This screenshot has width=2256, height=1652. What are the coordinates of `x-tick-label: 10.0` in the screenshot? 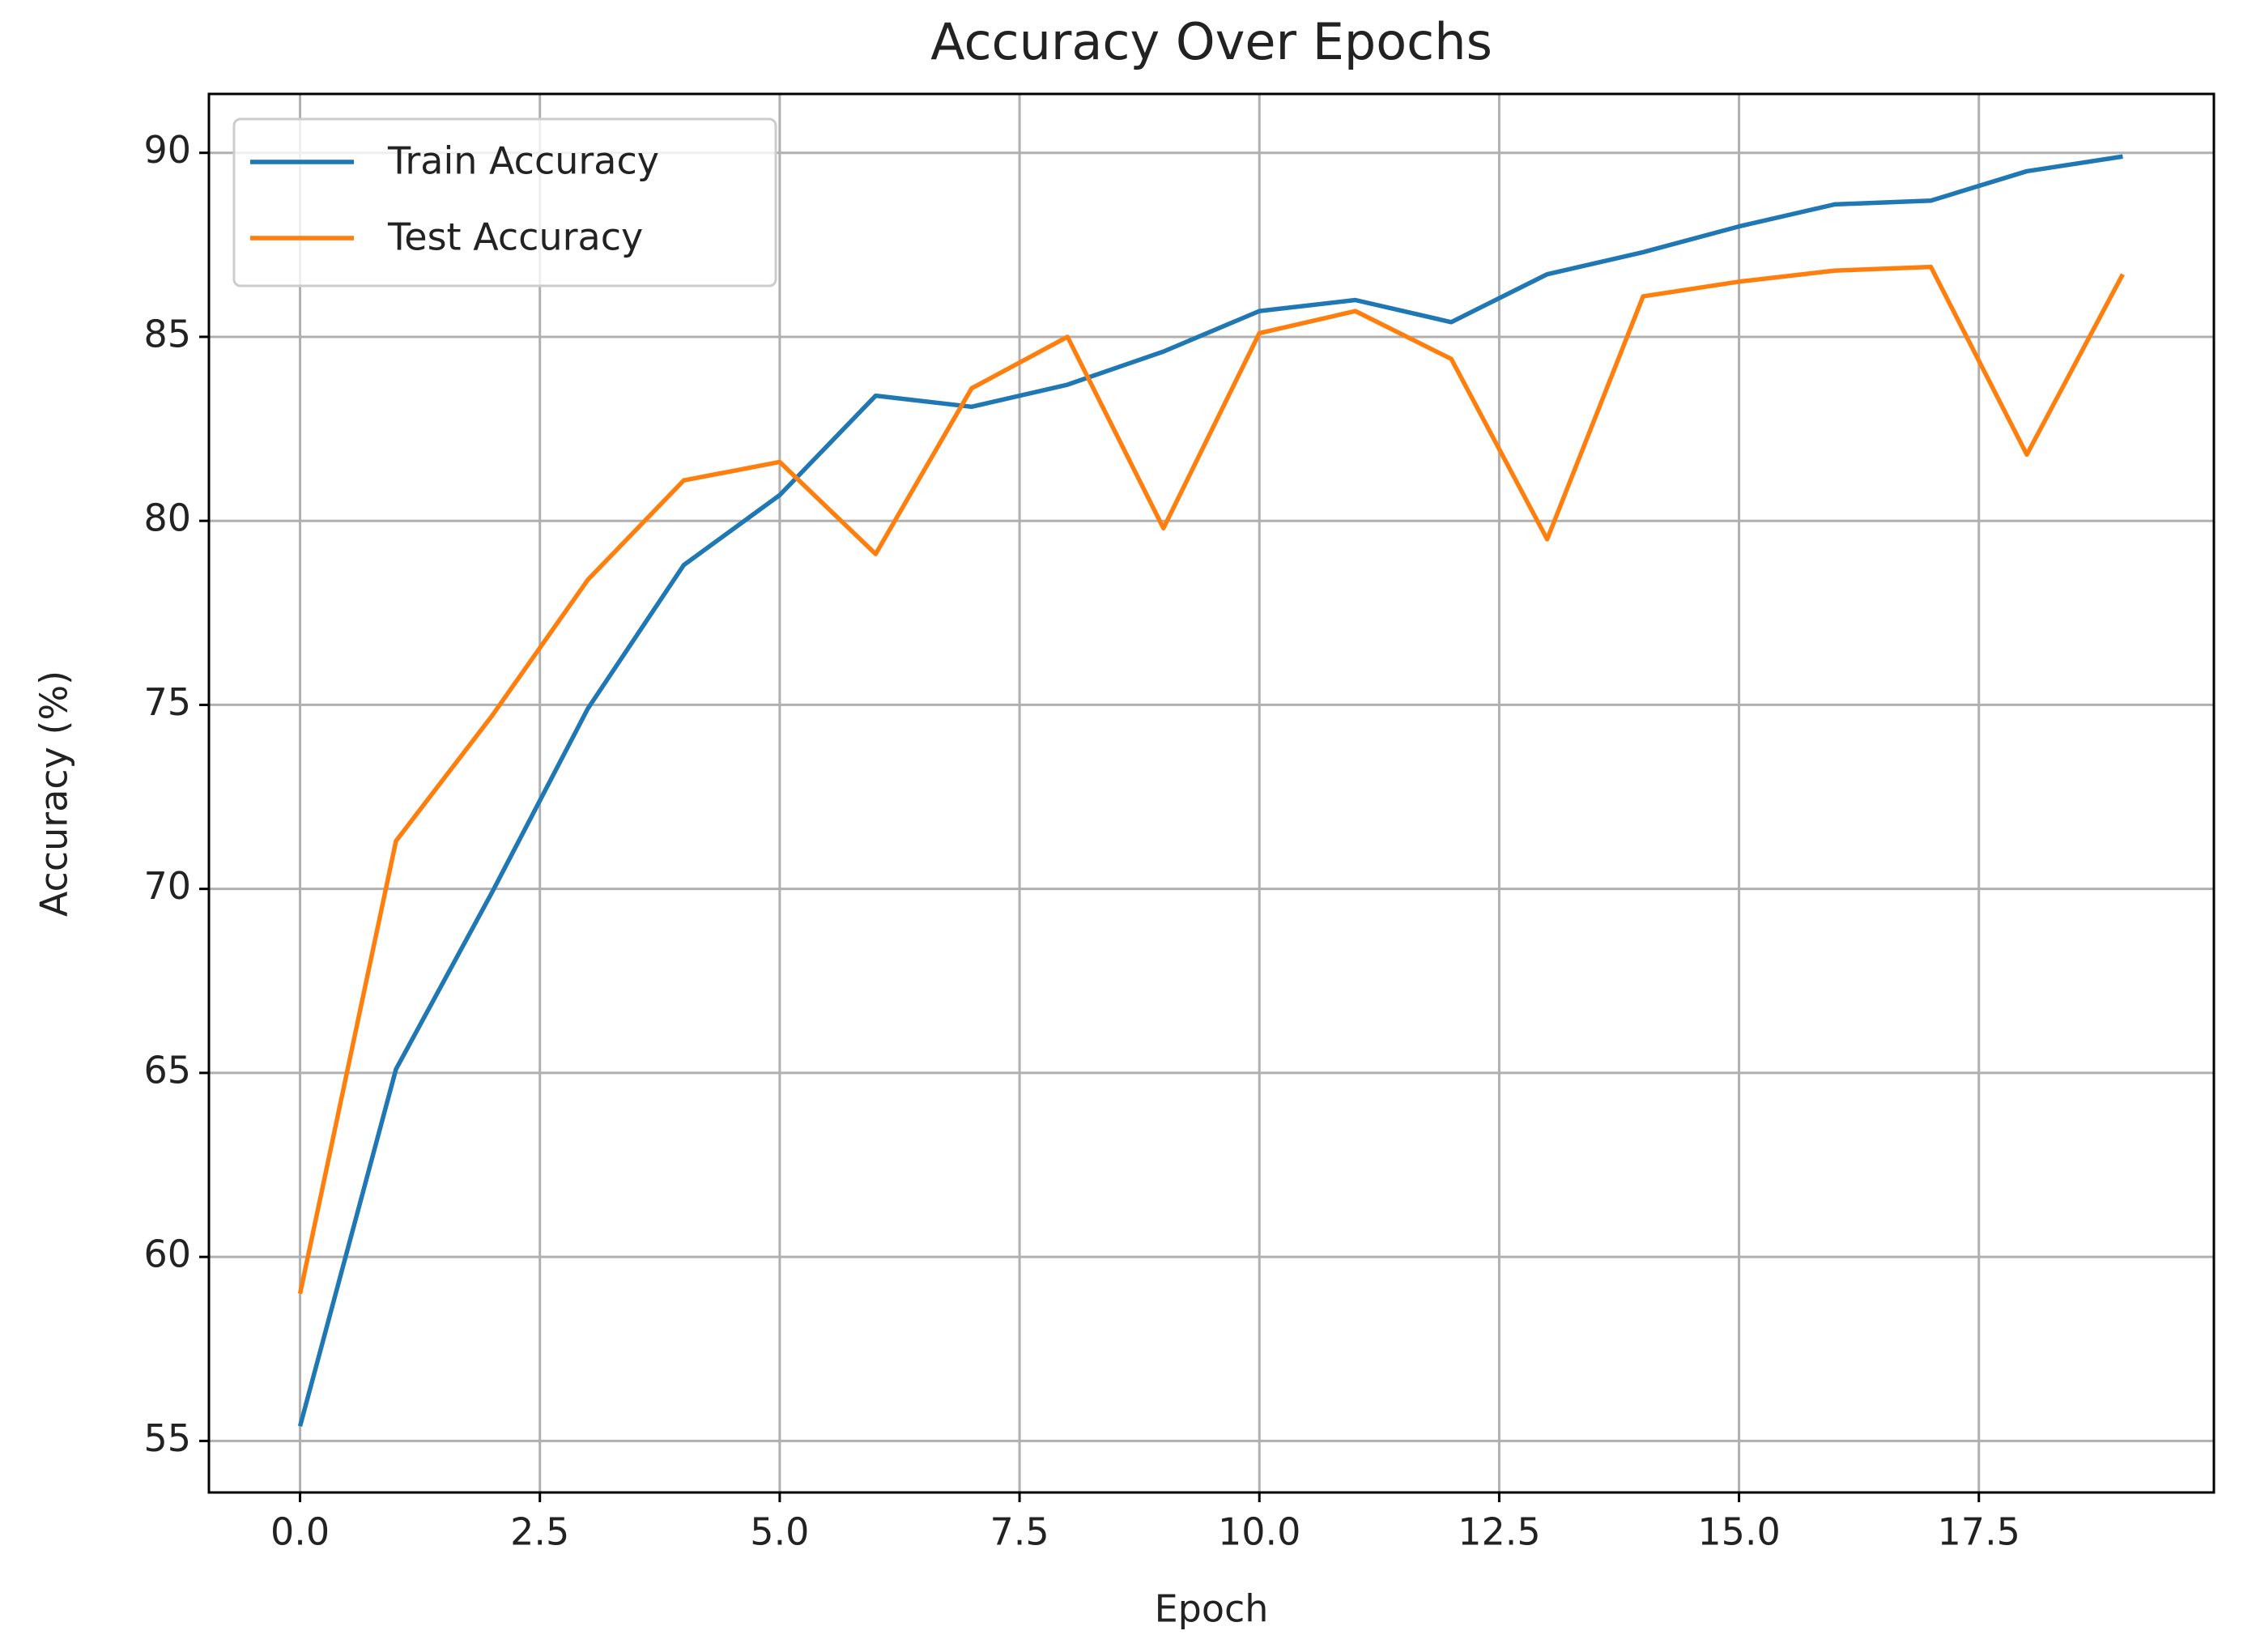 It's located at (1259, 1532).